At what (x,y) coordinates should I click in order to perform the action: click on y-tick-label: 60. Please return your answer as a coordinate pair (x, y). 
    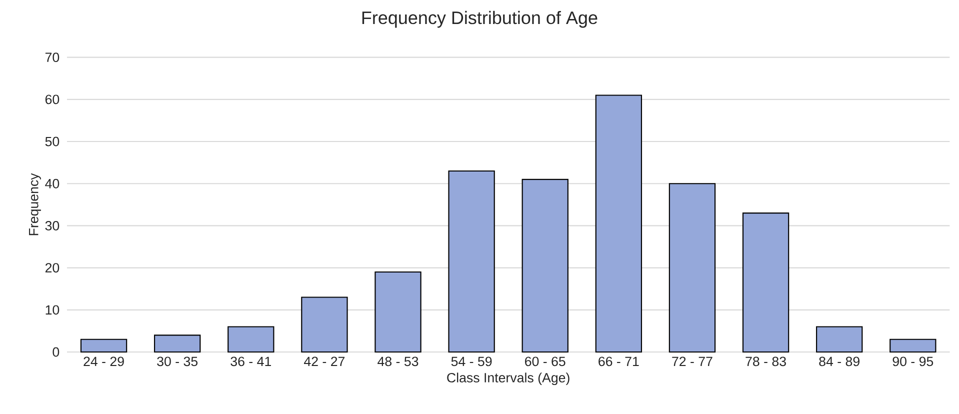
    Looking at the image, I should click on (52, 99).